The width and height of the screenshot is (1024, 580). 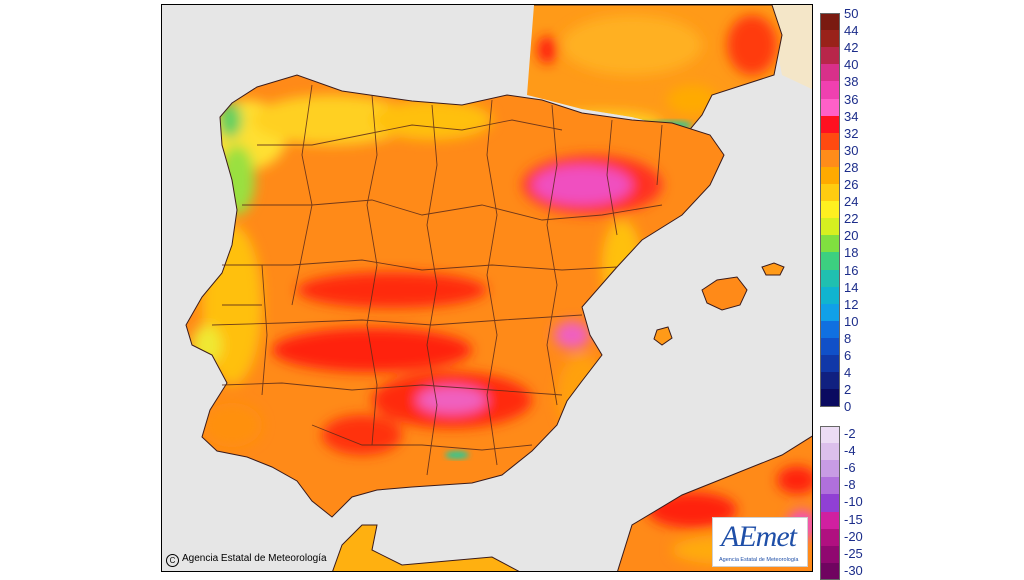 I want to click on france-coastline, so click(x=658, y=69).